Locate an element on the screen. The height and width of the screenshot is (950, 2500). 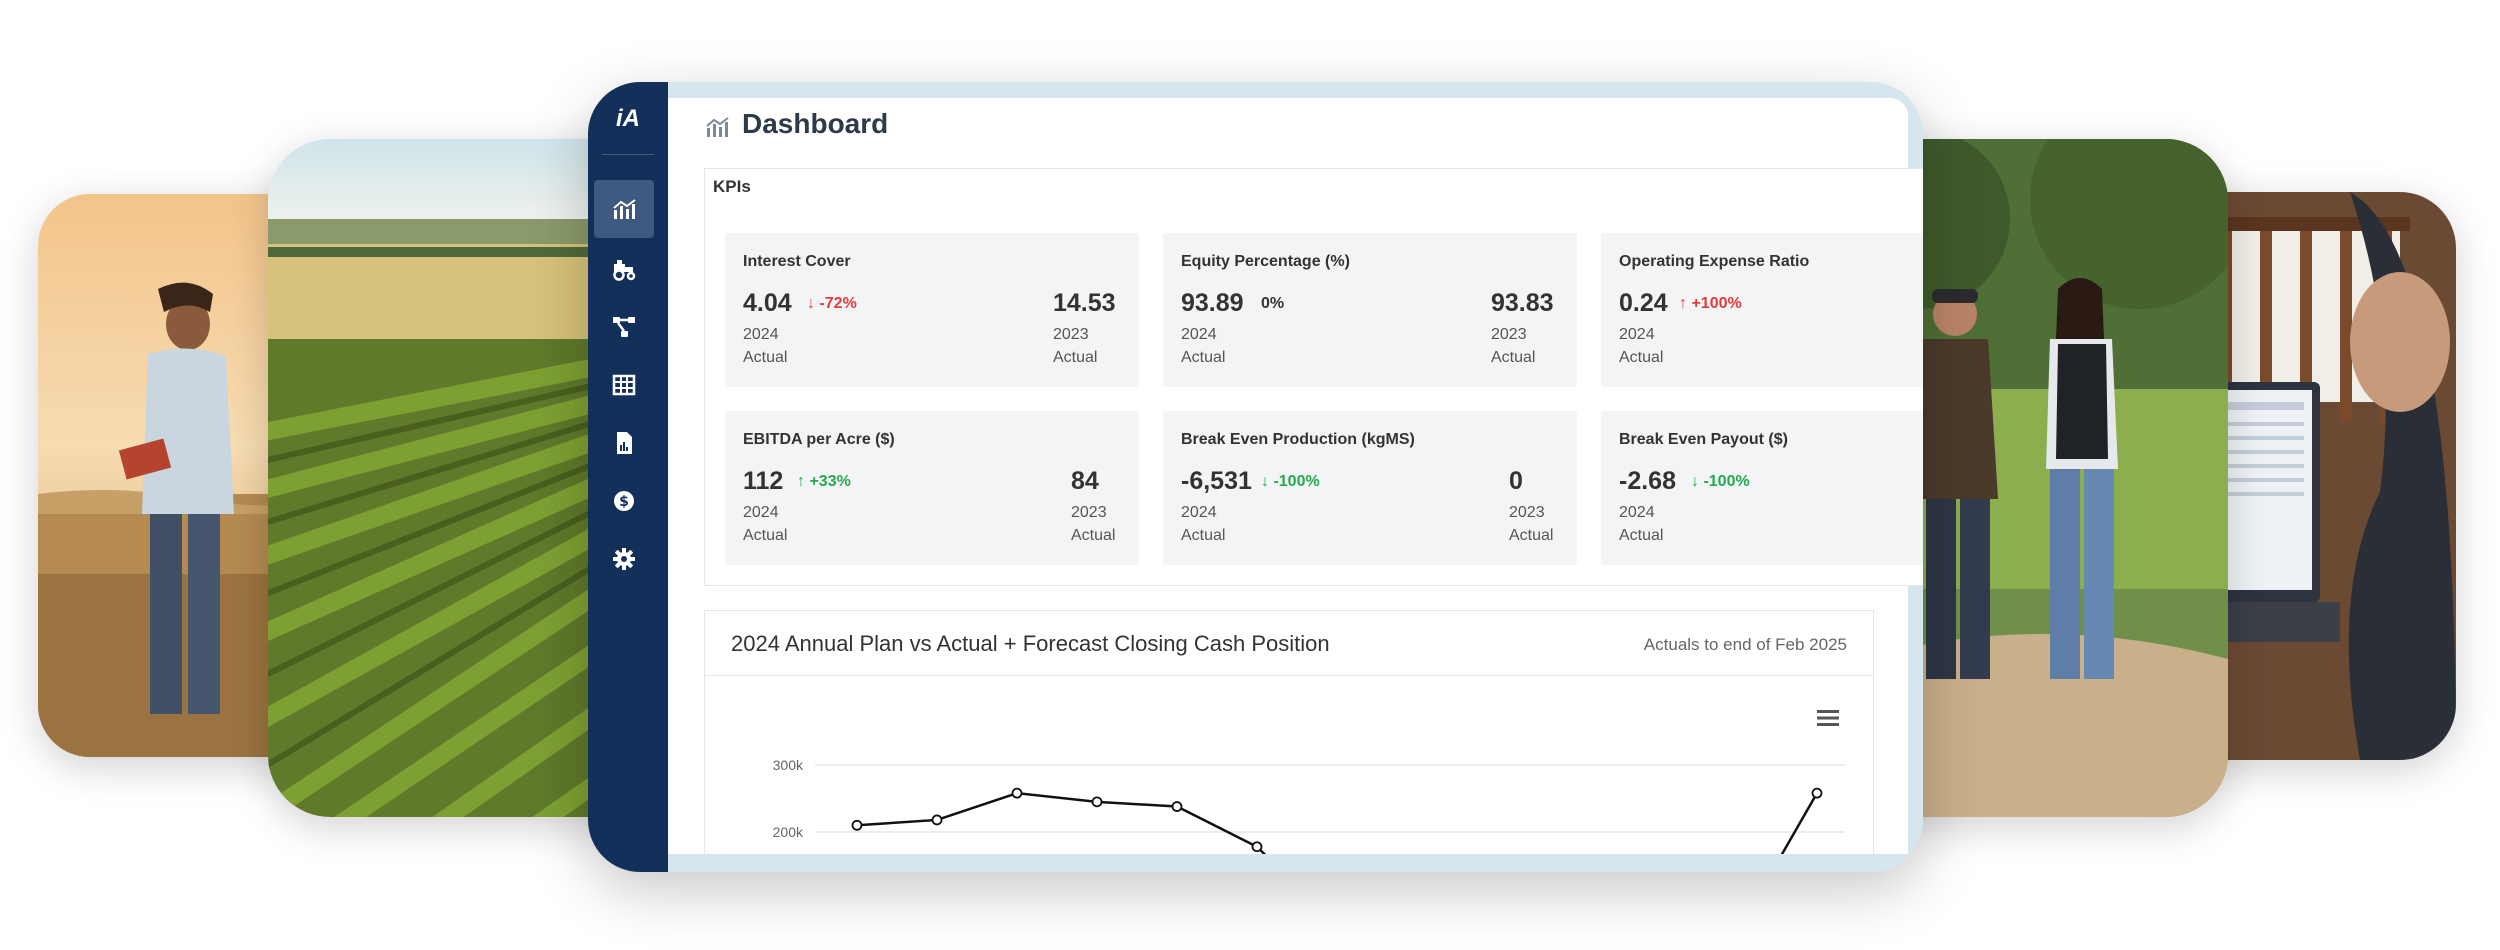
kpi-value: 4.04 is located at coordinates (767, 303).